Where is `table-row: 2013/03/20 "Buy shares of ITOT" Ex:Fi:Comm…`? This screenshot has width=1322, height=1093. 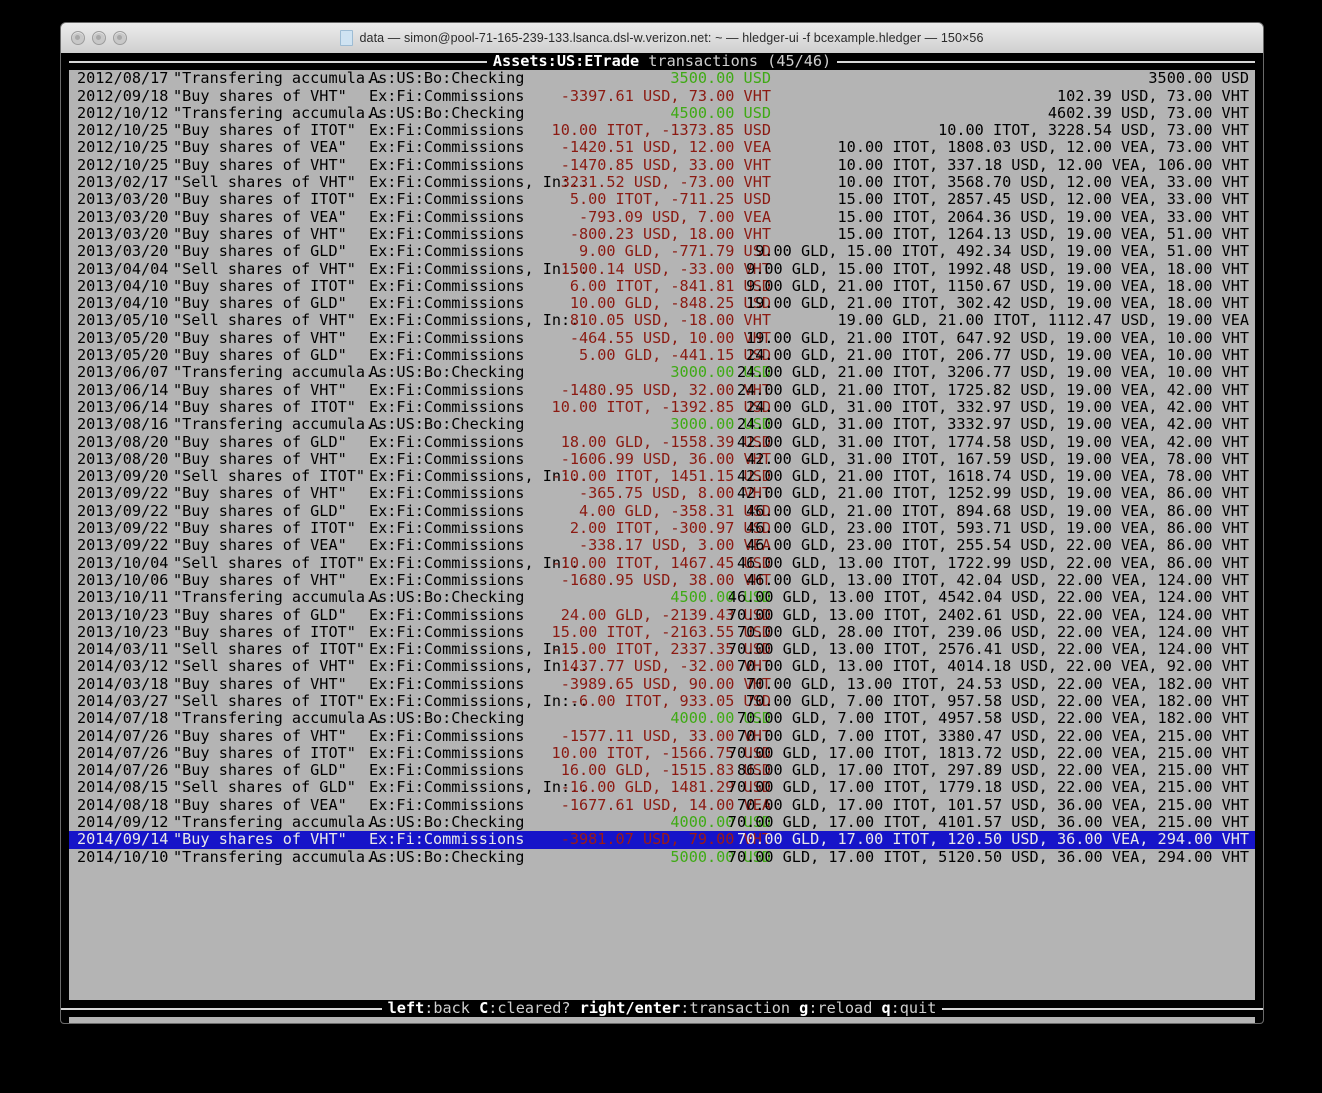
table-row: 2013/03/20 "Buy shares of ITOT" Ex:Fi:Comm… is located at coordinates (662, 199).